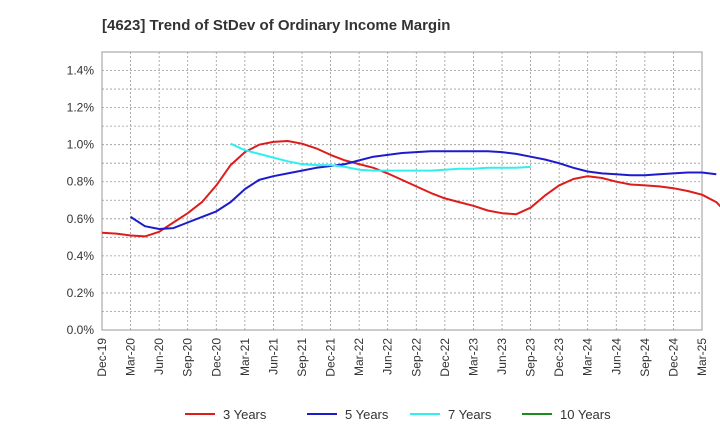  Describe the element at coordinates (473, 357) in the screenshot. I see `x-tick-label: Mar-23` at that location.